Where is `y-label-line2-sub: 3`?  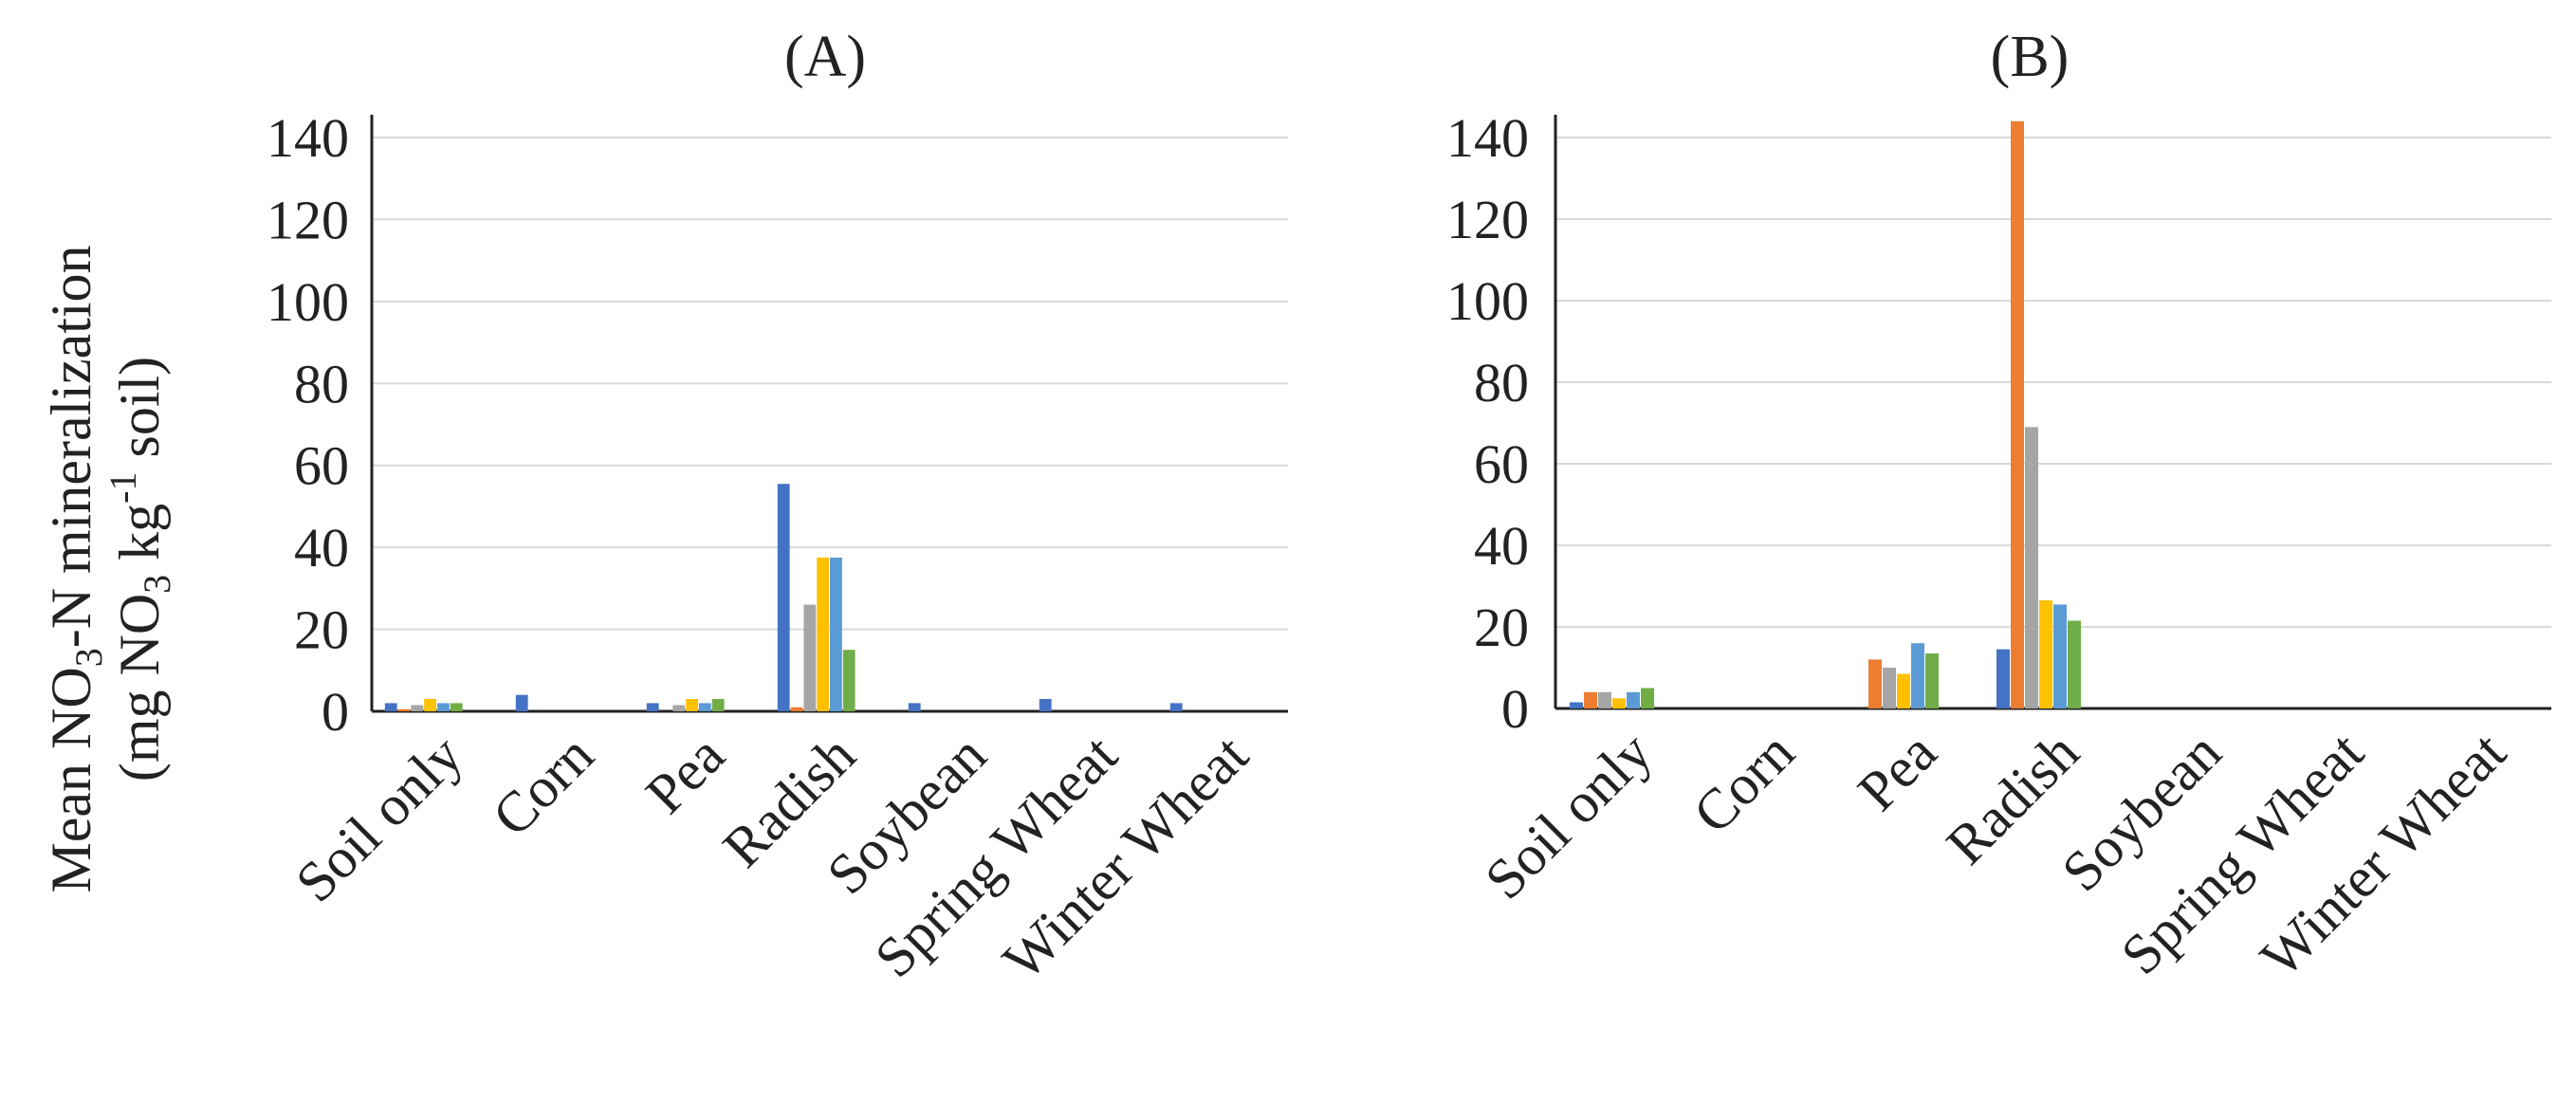 y-label-line2-sub: 3 is located at coordinates (157, 584).